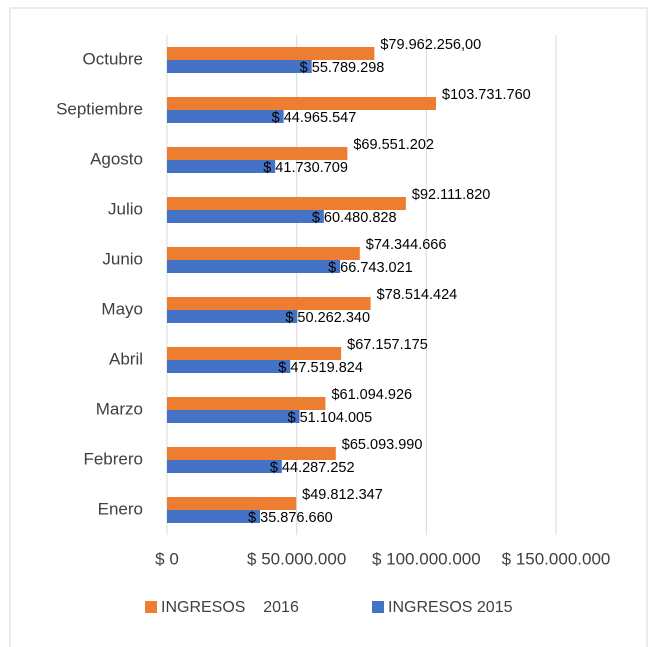  What do you see at coordinates (113, 58) in the screenshot?
I see `y-tick-label: Octubre` at bounding box center [113, 58].